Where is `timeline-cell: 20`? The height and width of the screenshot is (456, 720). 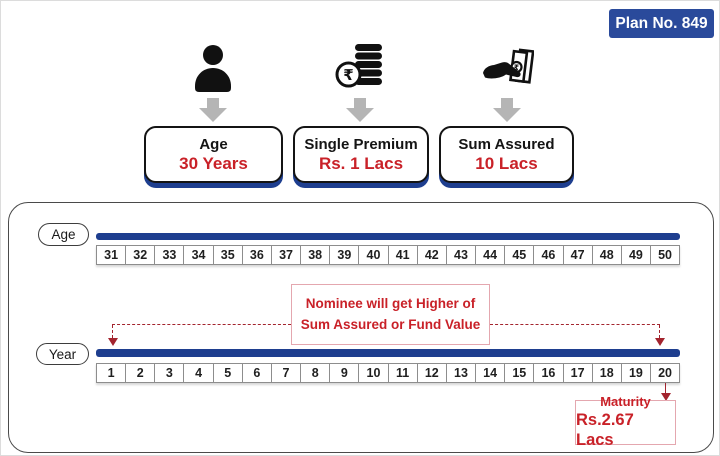 timeline-cell: 20 is located at coordinates (665, 373).